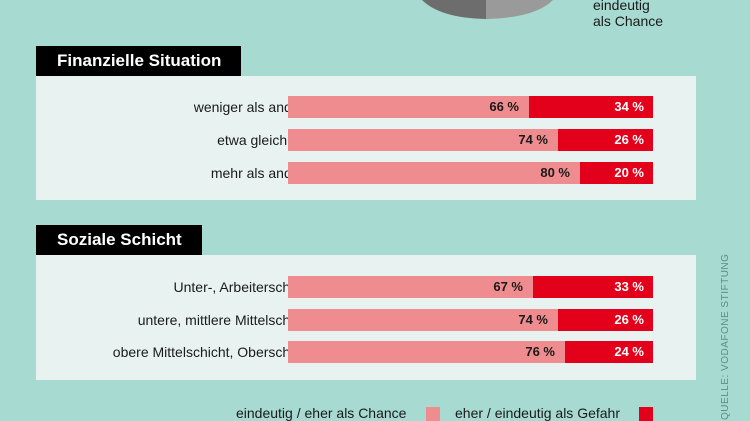 Image resolution: width=750 pixels, height=421 pixels. Describe the element at coordinates (410, 287) in the screenshot. I see `bar-segment-chance: 67 %` at that location.